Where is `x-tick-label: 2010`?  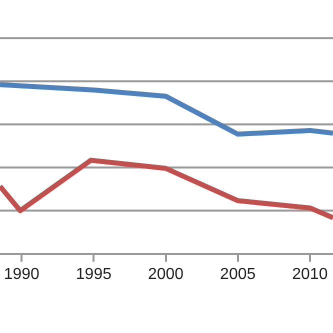
x-tick-label: 2010 is located at coordinates (310, 274).